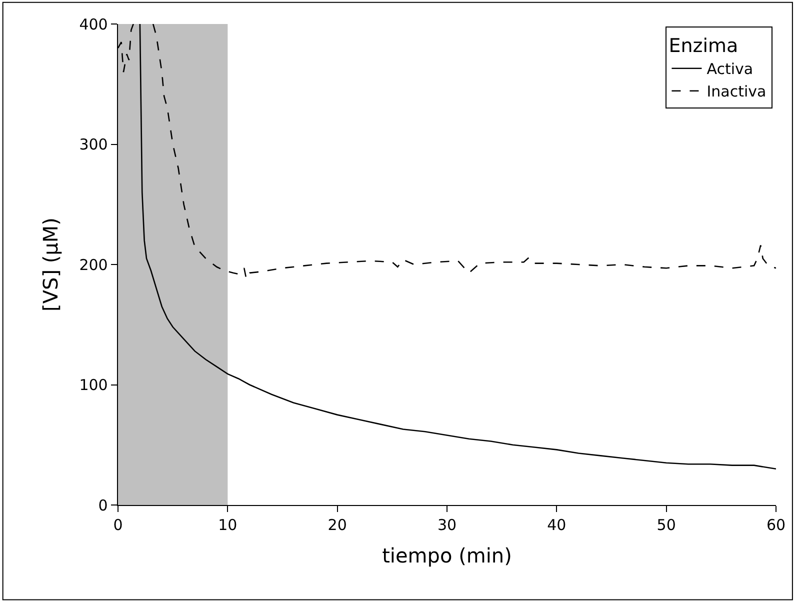 The width and height of the screenshot is (798, 603). I want to click on x-axis-title: tiempo (min), so click(447, 556).